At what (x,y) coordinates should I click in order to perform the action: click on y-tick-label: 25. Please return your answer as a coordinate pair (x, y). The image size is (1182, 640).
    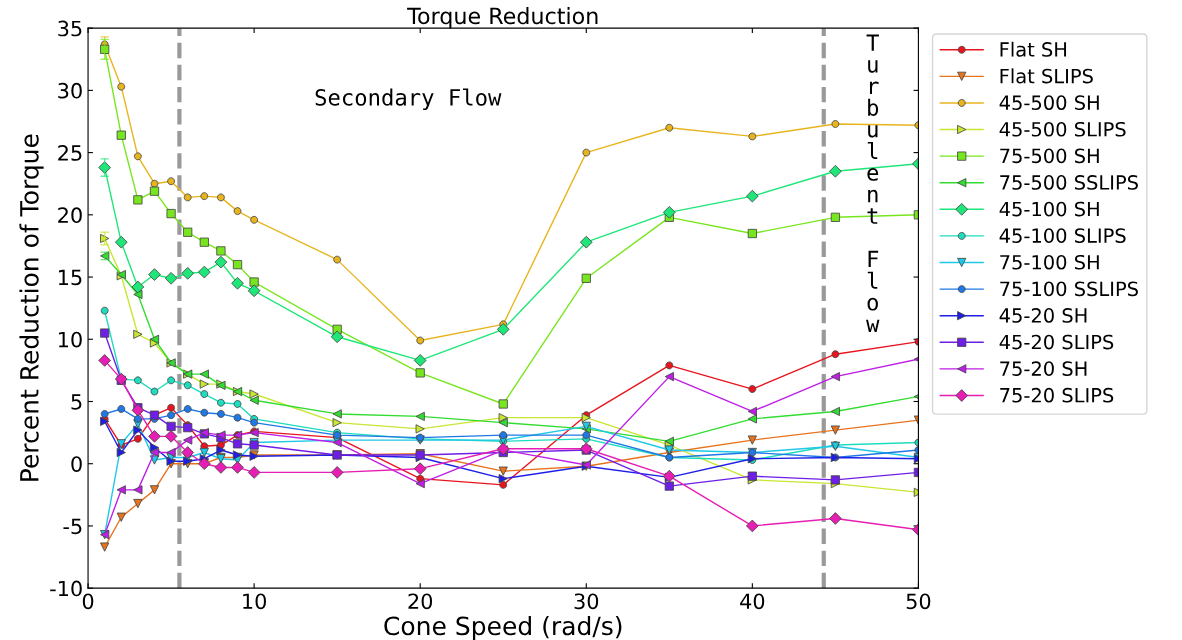
    Looking at the image, I should click on (70, 153).